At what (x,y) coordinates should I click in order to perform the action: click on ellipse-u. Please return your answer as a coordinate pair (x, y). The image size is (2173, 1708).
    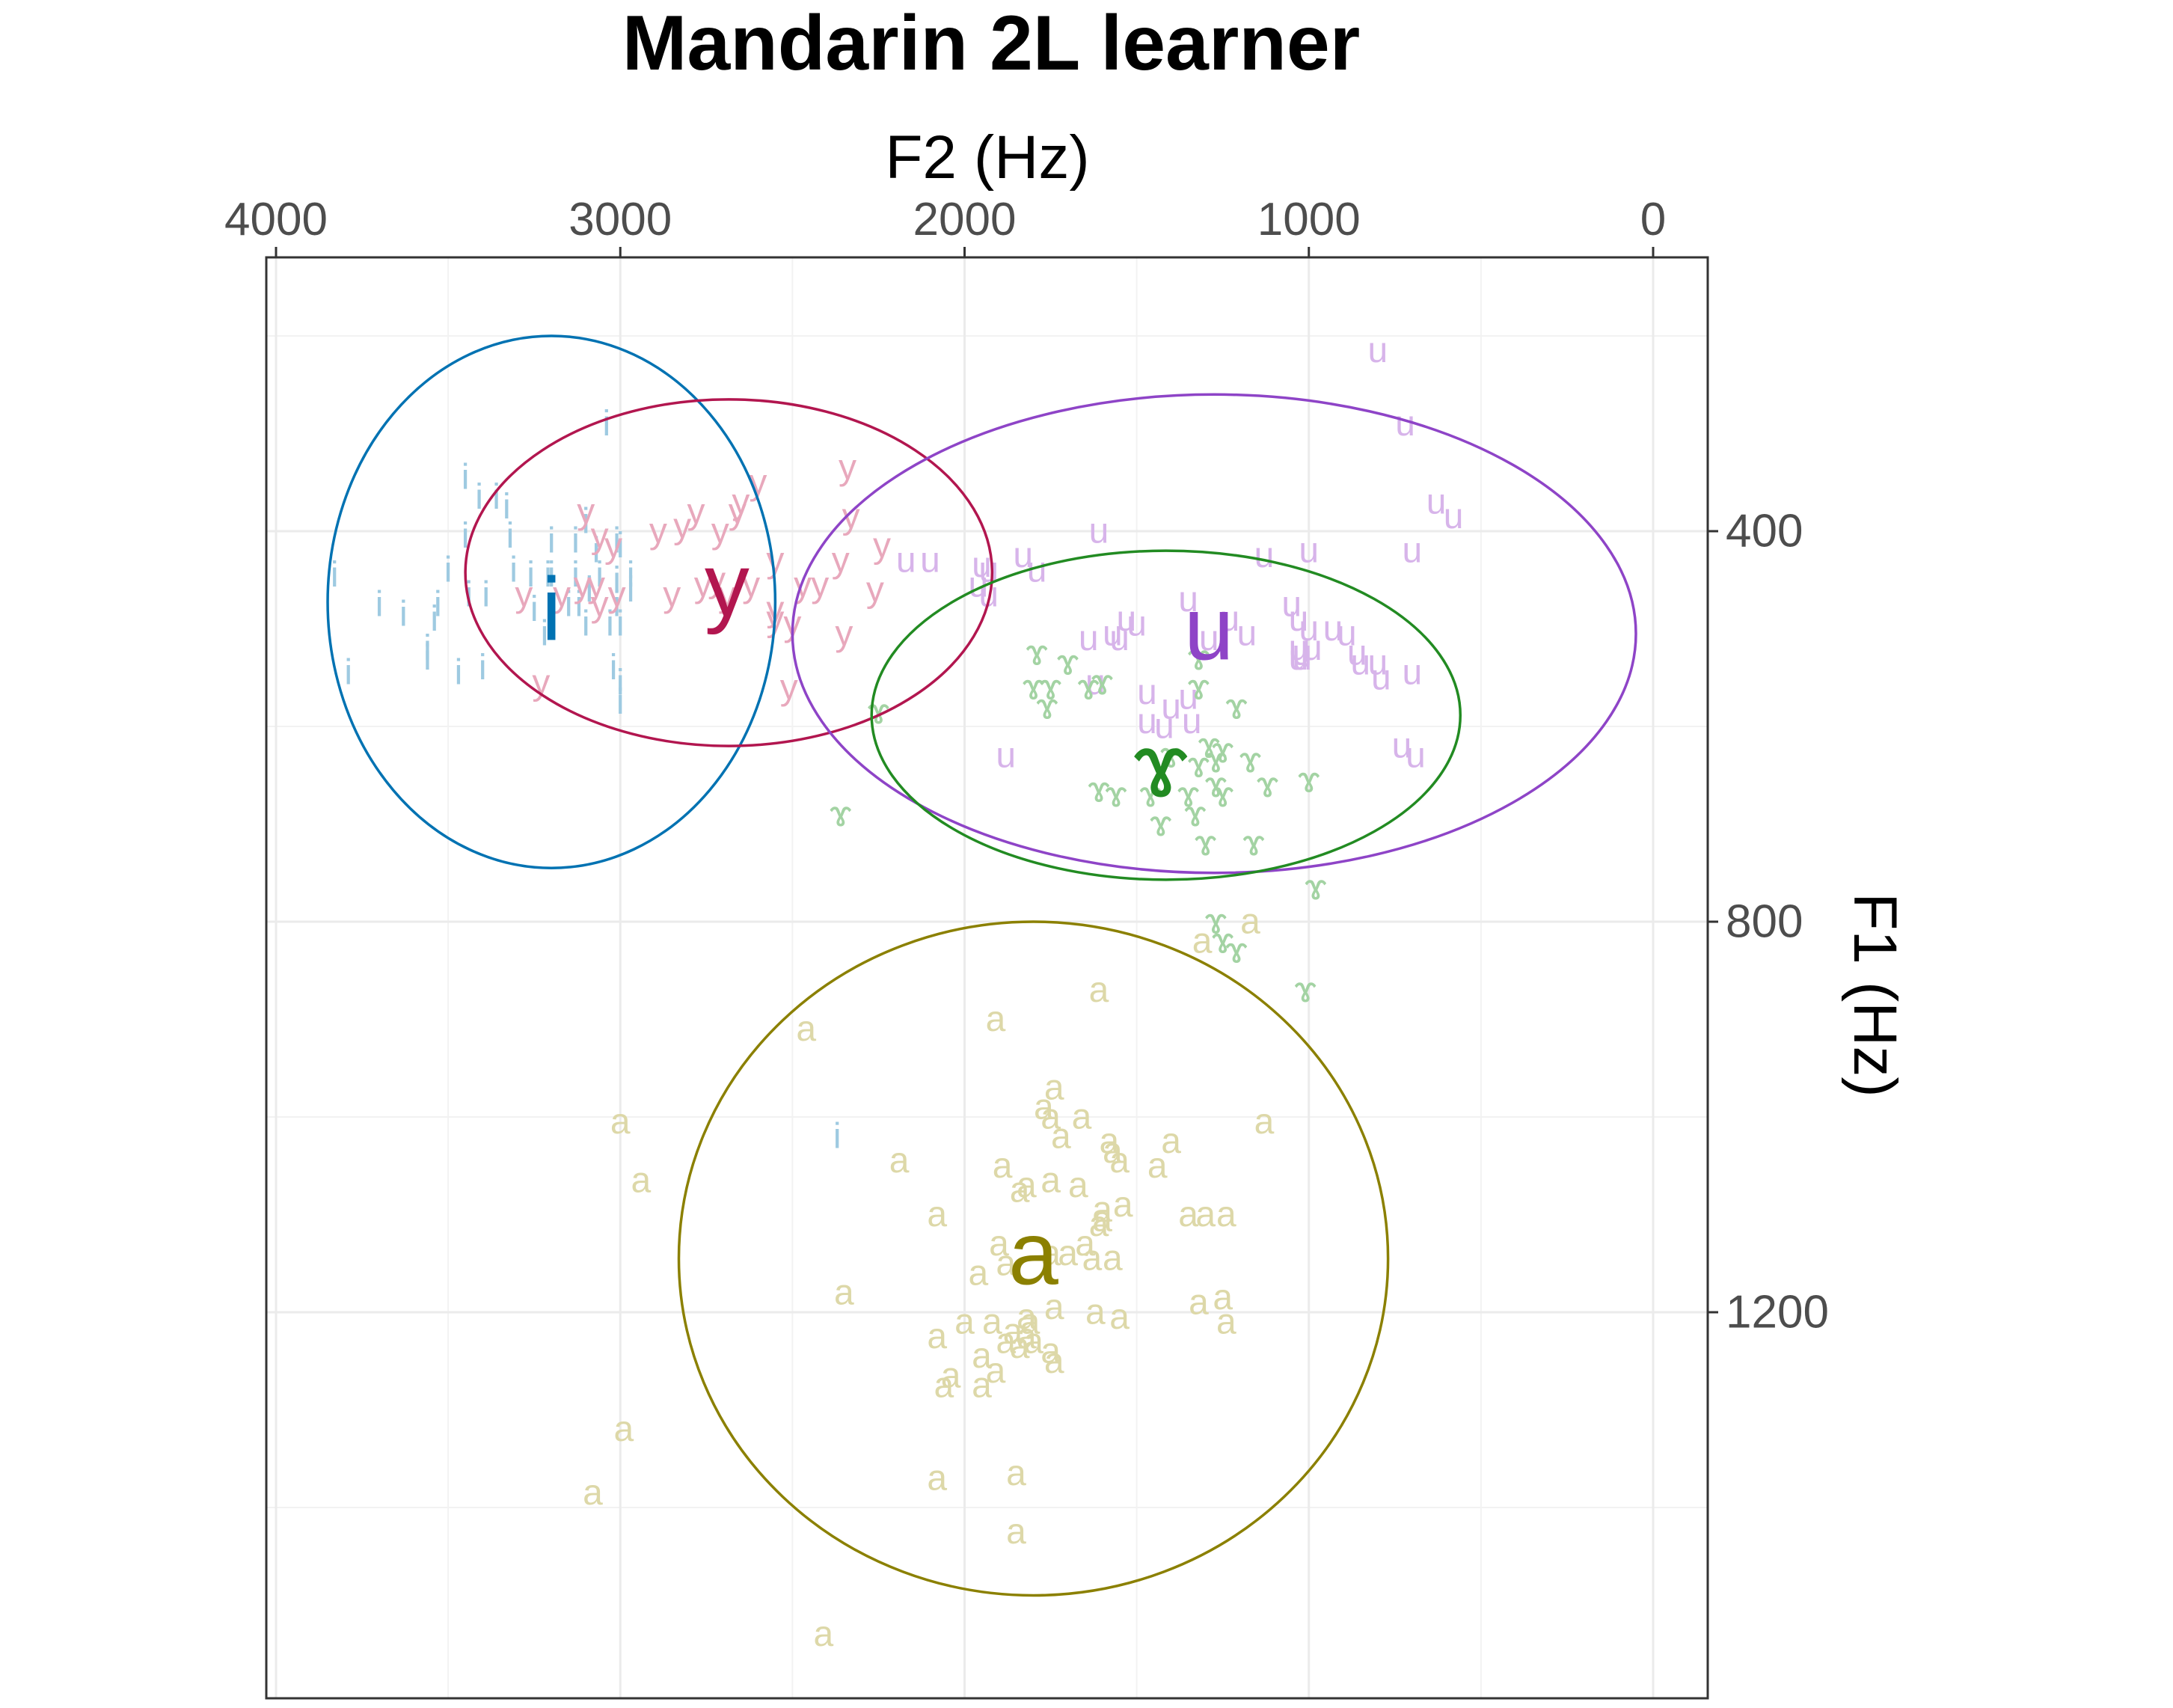
    Looking at the image, I should click on (1214, 634).